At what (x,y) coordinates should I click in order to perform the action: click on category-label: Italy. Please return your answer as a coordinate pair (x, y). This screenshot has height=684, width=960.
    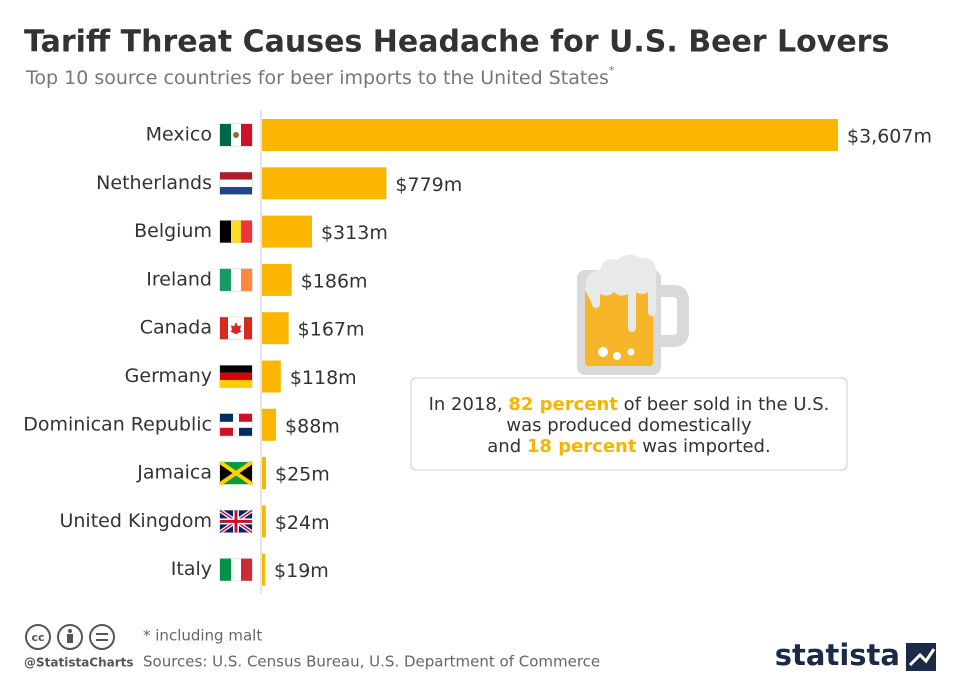
    Looking at the image, I should click on (191, 569).